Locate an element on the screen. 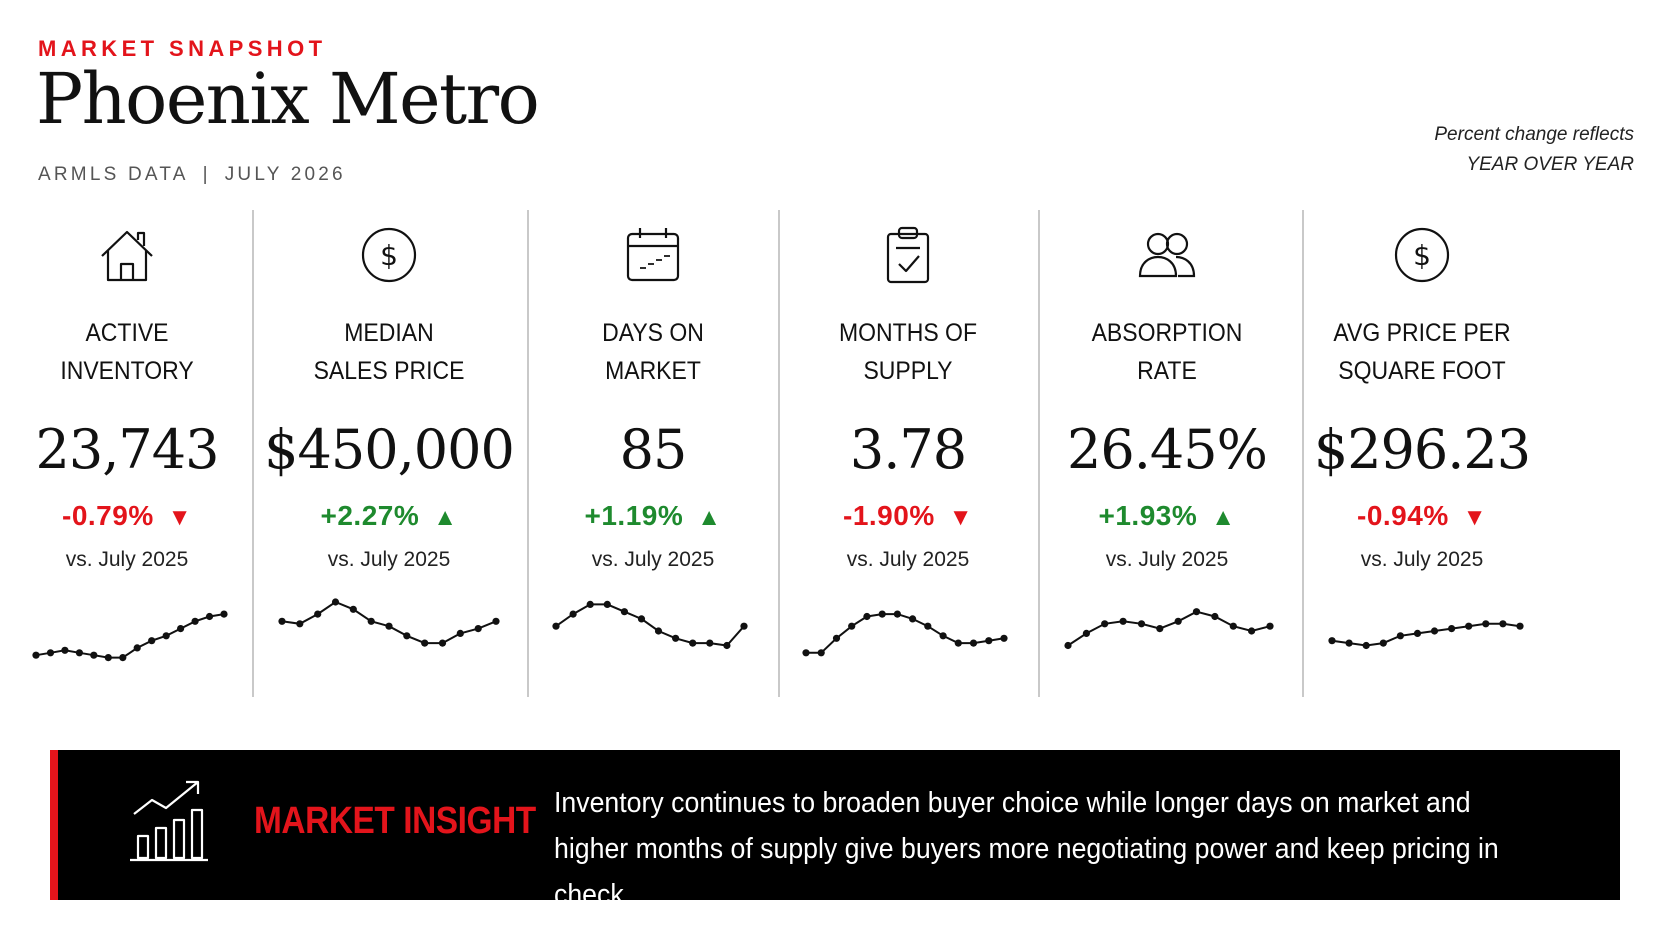 This screenshot has width=1672, height=941. calendar-icon is located at coordinates (653, 255).